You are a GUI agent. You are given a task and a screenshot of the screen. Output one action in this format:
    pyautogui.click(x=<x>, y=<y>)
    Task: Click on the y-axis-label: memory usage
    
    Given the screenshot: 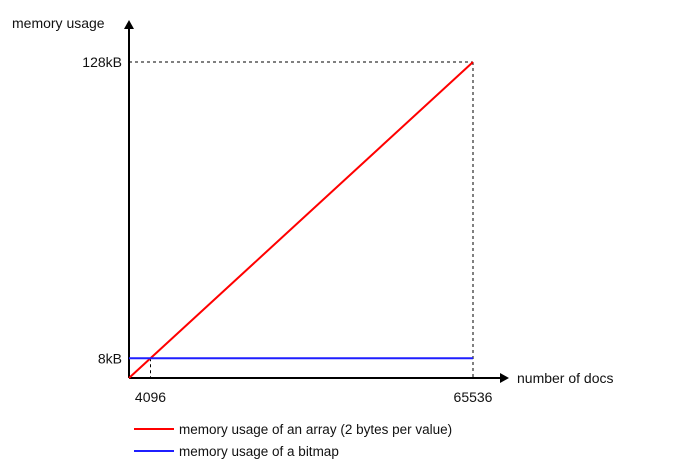 What is the action you would take?
    pyautogui.click(x=58, y=23)
    